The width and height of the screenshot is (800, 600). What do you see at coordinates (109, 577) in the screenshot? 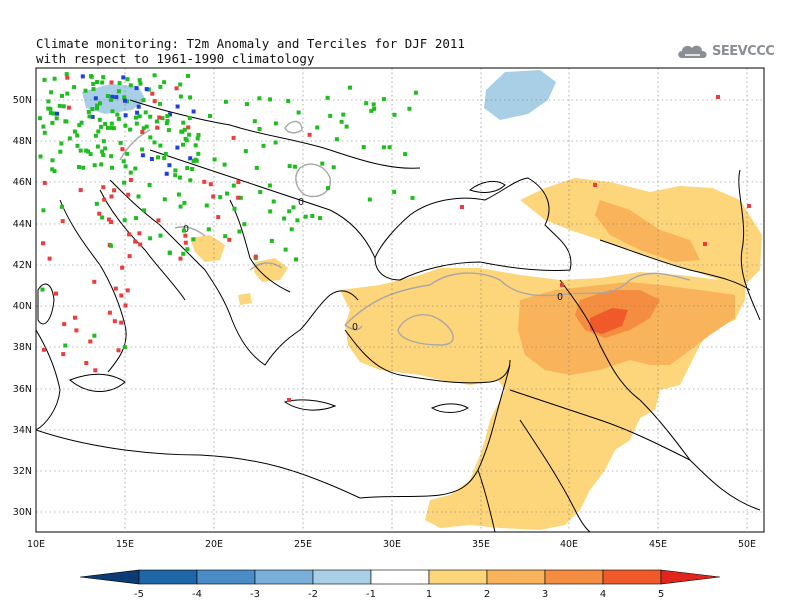
I see `colorbar-low-arrow` at bounding box center [109, 577].